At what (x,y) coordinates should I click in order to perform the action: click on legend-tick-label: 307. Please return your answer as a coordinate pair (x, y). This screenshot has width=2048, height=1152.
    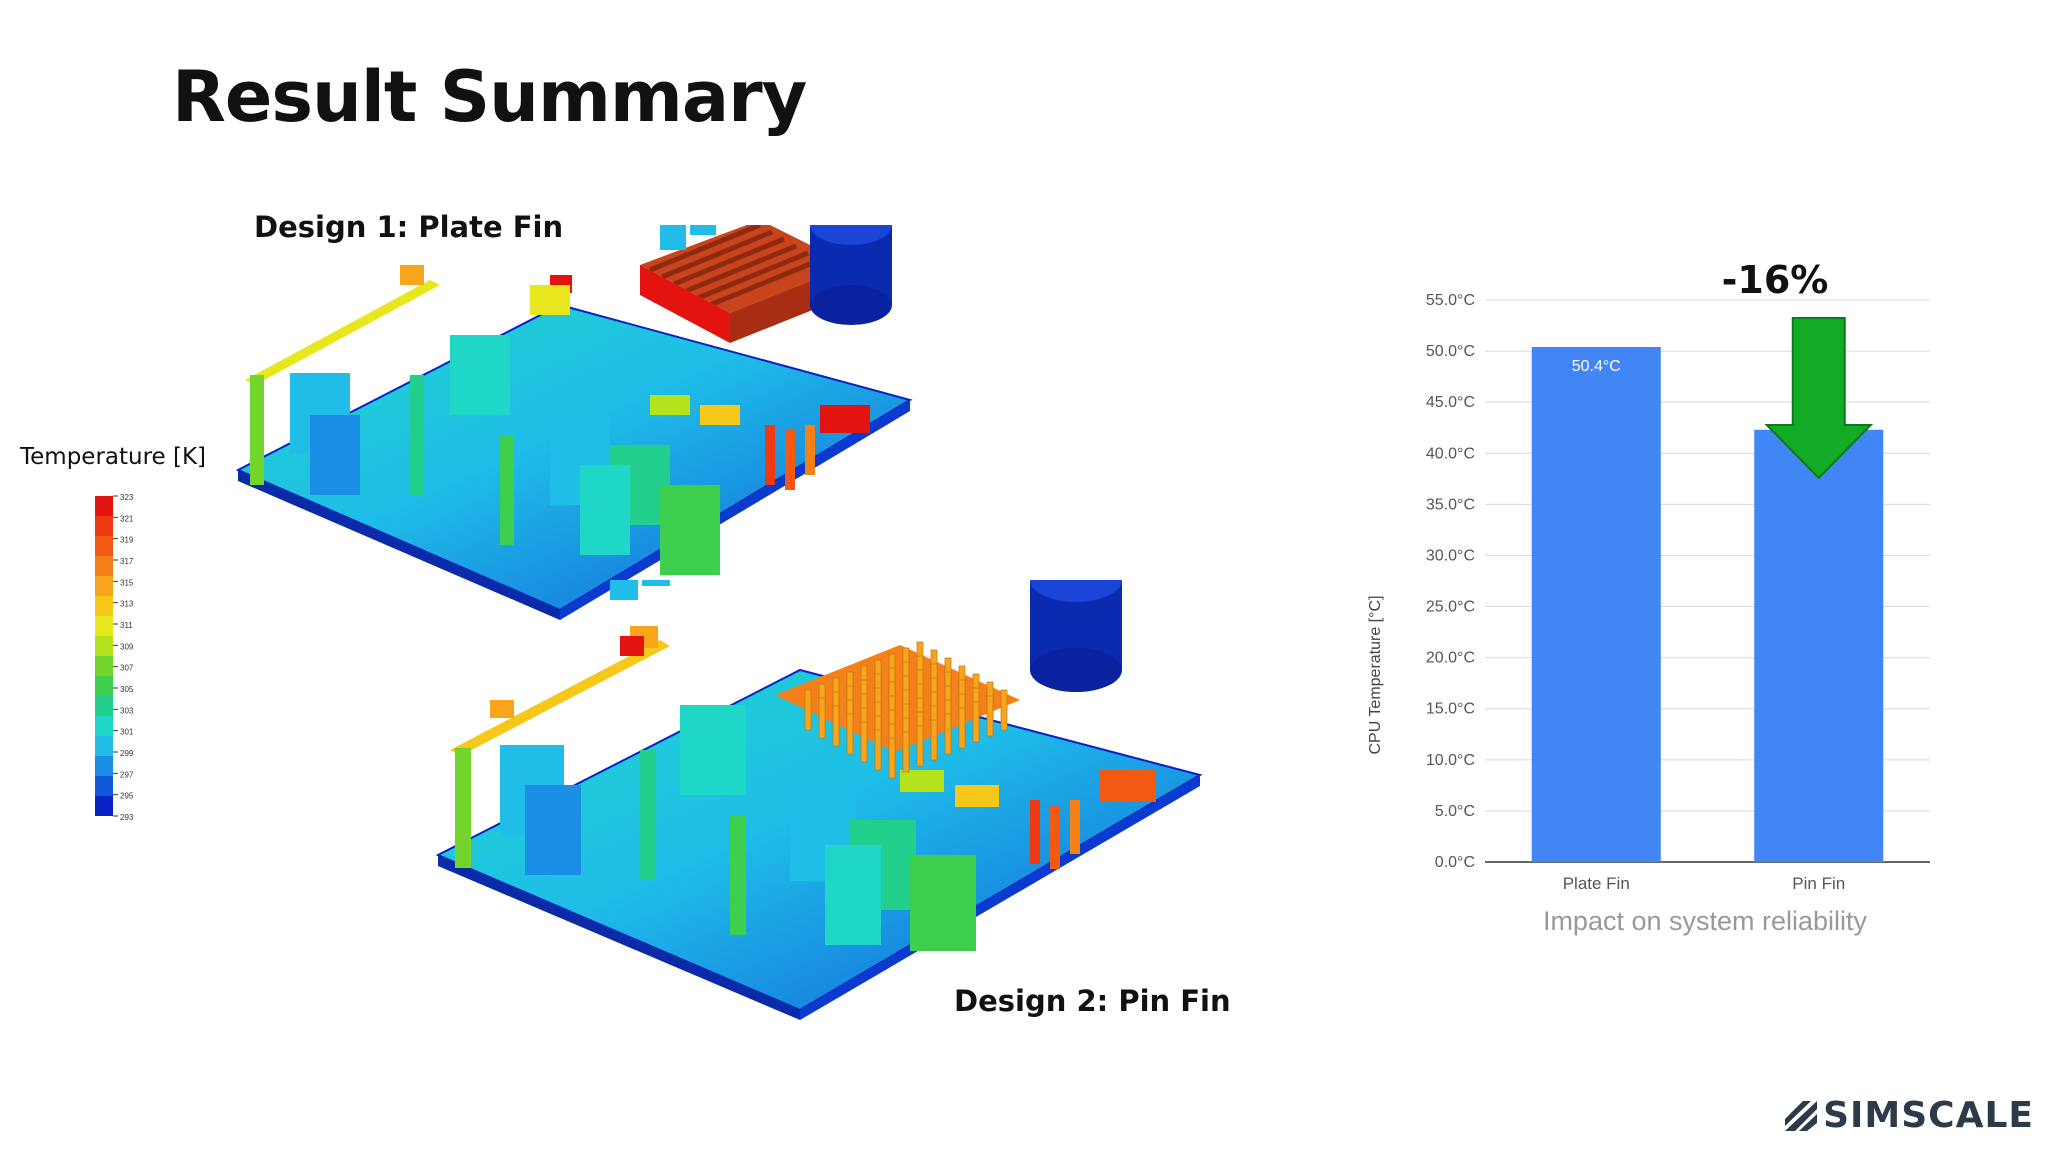
    Looking at the image, I should click on (127, 668).